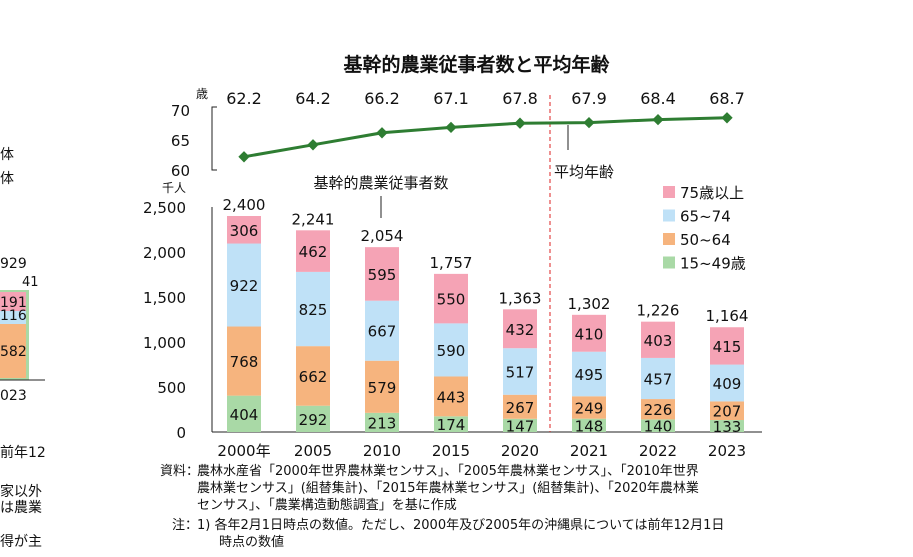 The image size is (913, 557). Describe the element at coordinates (713, 264) in the screenshot. I see `legend-label: 15~49歳` at that location.